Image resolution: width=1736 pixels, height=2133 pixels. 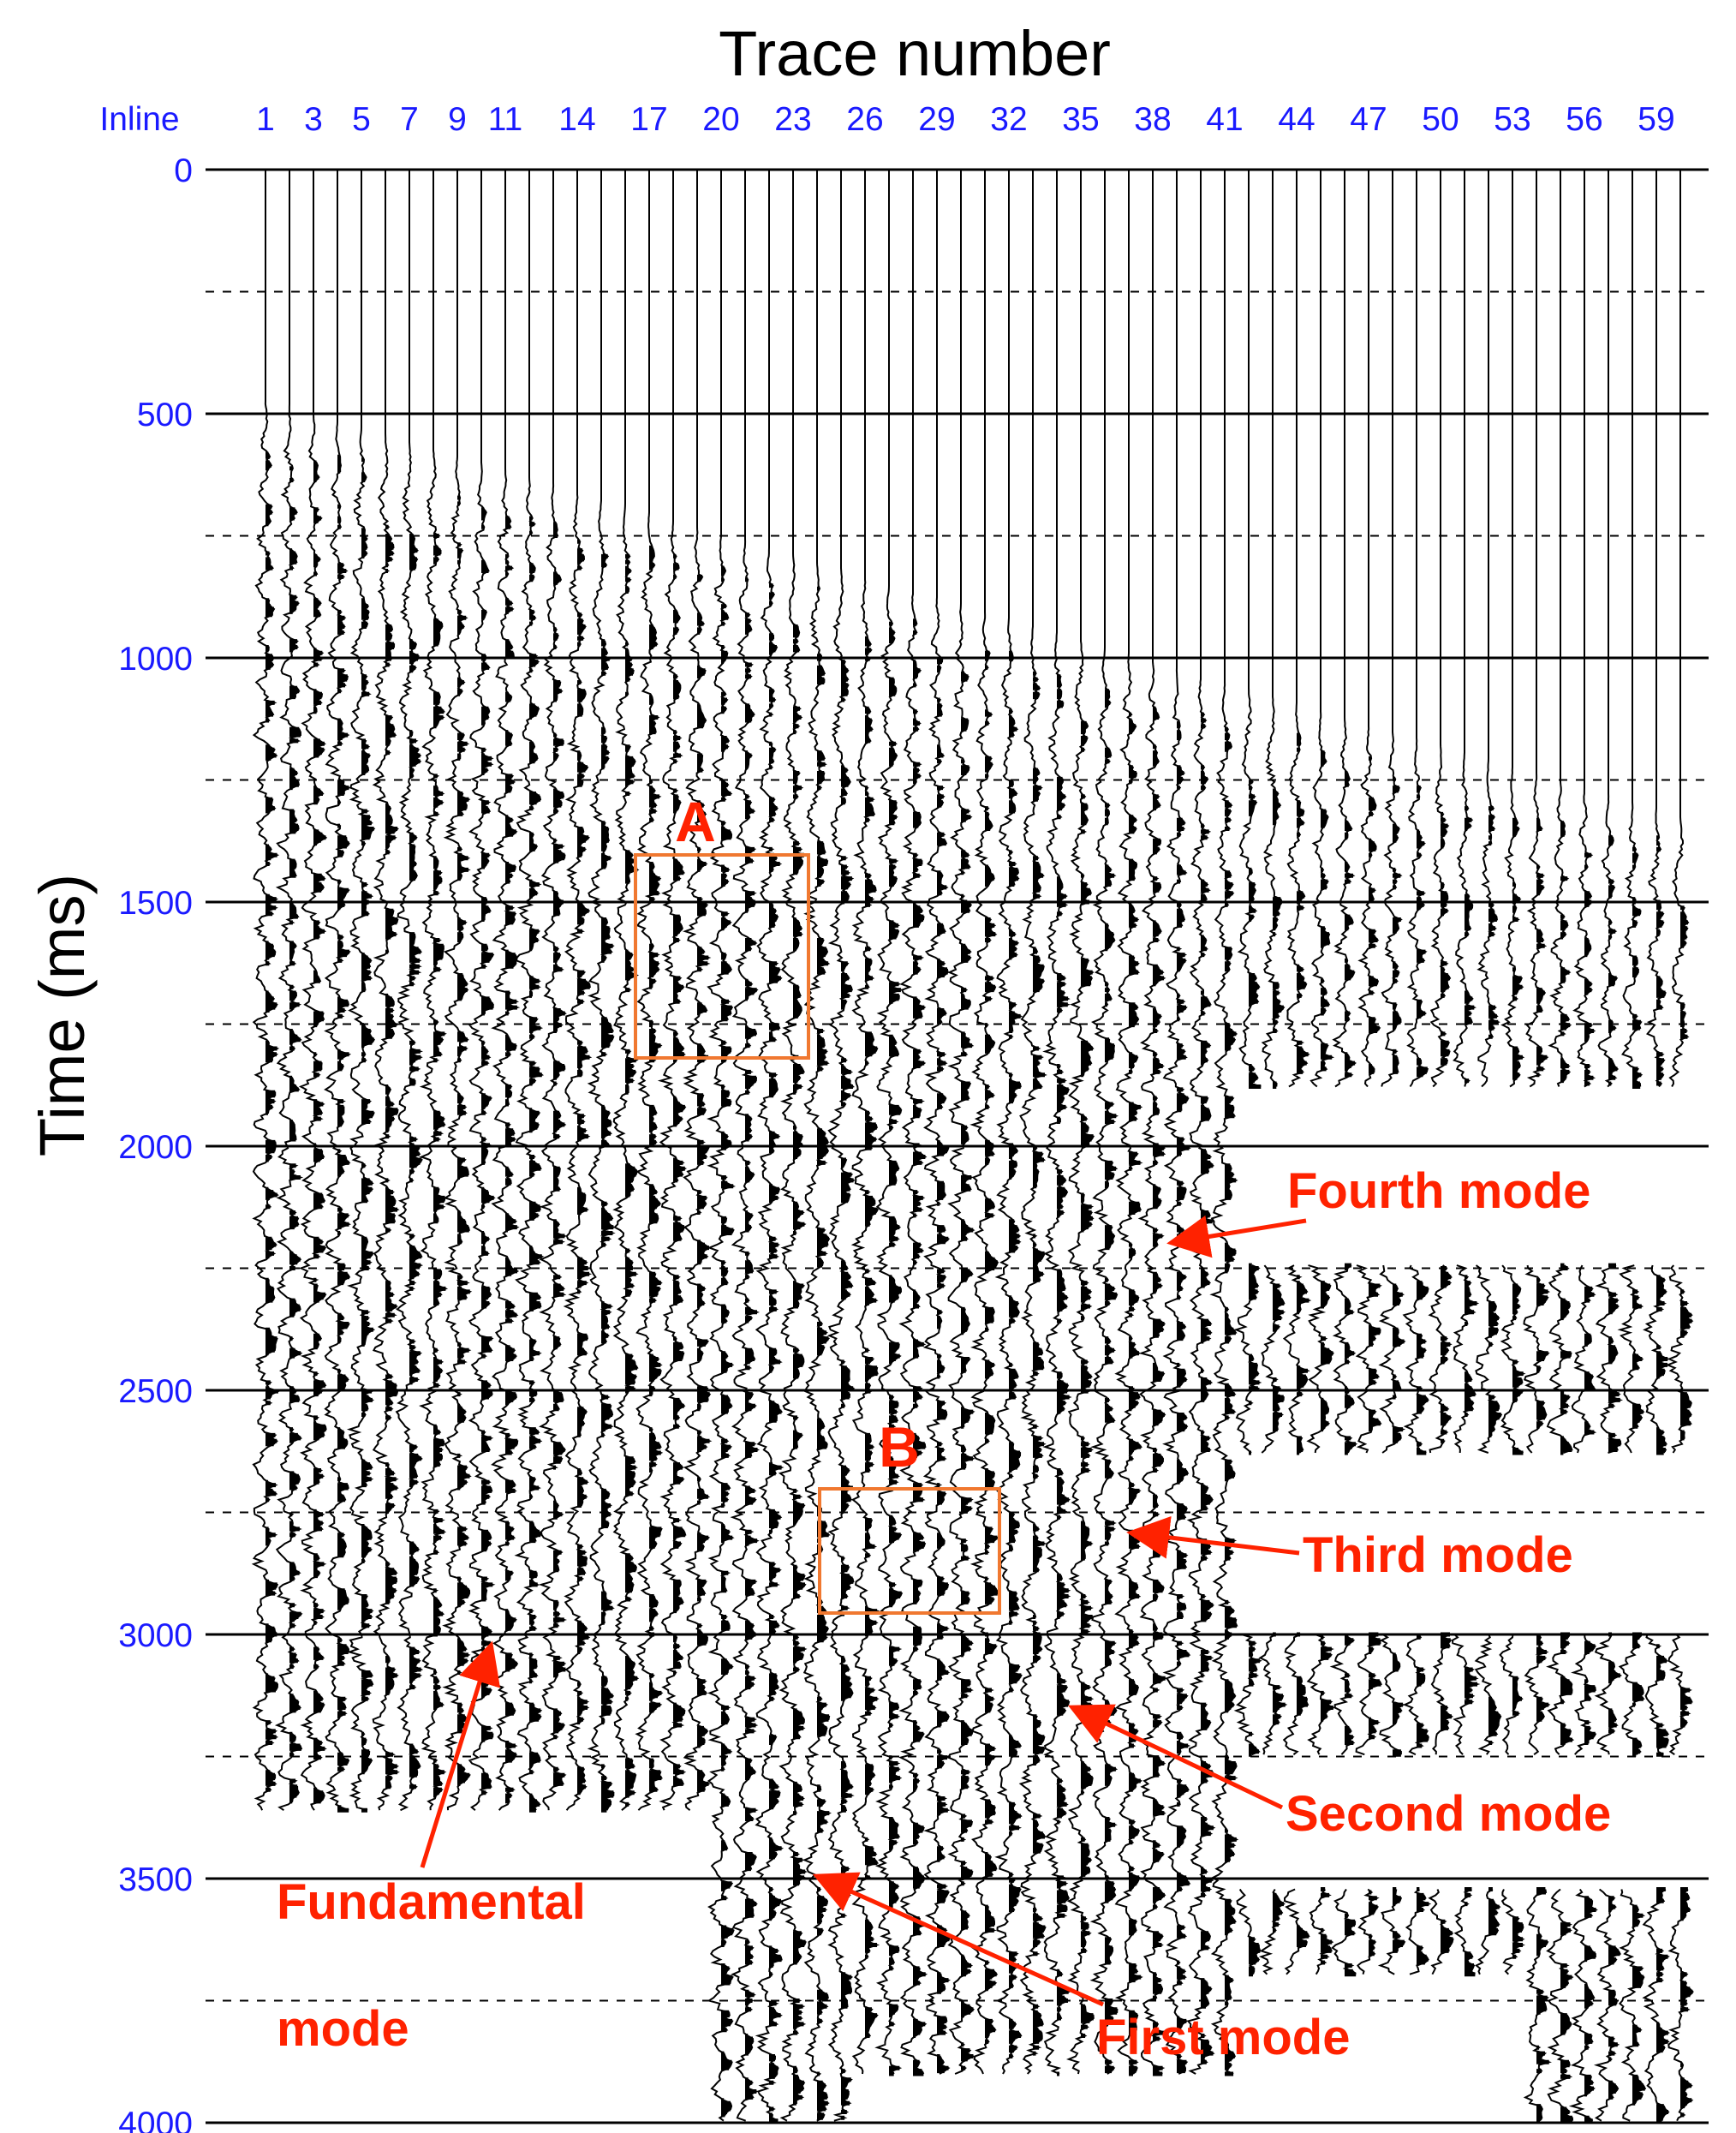 I want to click on x-tick-label: 56, so click(x=1584, y=120).